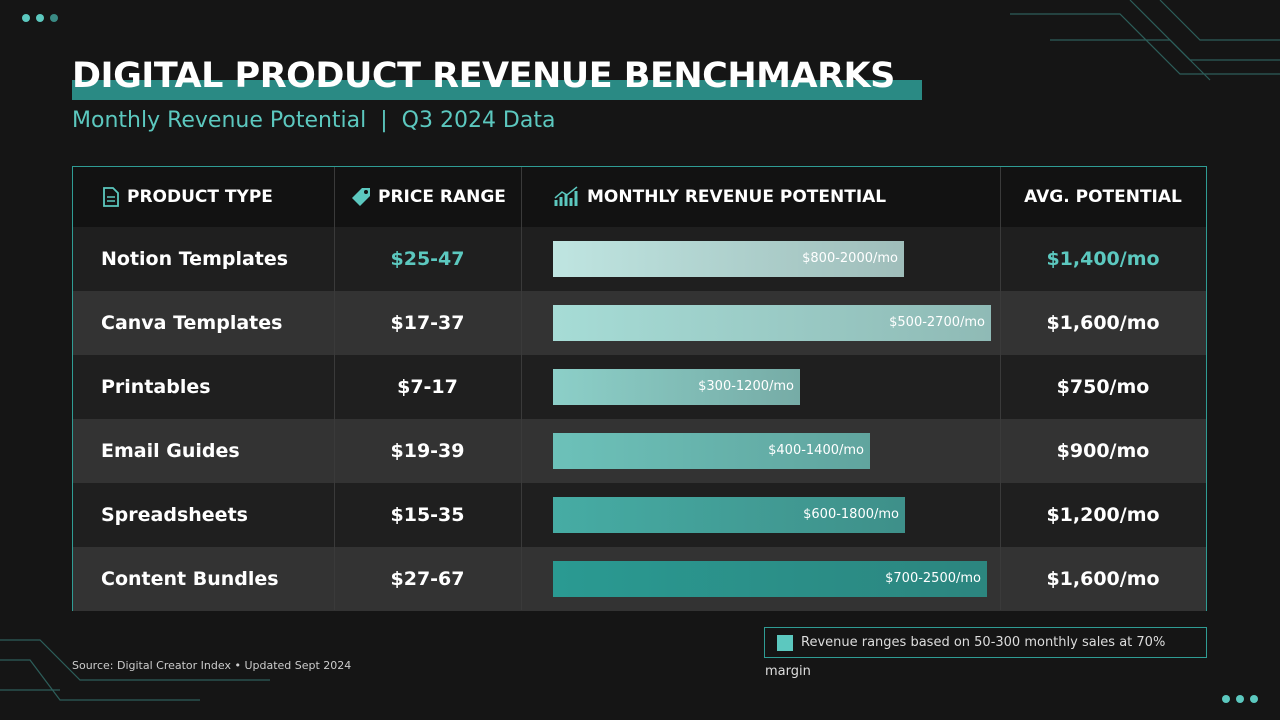 This screenshot has height=720, width=1280. Describe the element at coordinates (728, 259) in the screenshot. I see `revenue-bar: $800-2000/mo` at that location.